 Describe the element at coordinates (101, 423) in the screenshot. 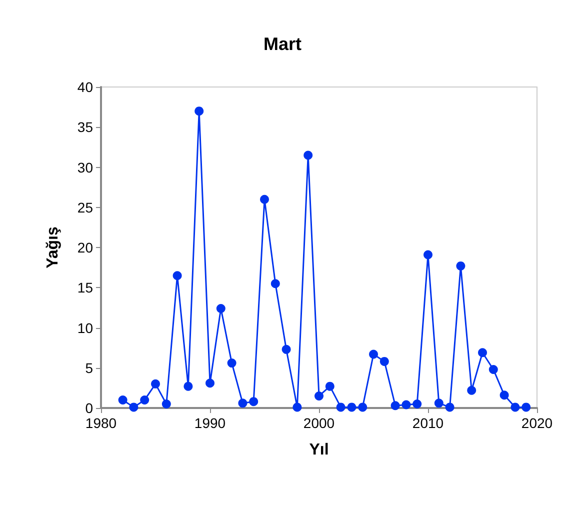

I see `x-tick-label: 1980` at that location.